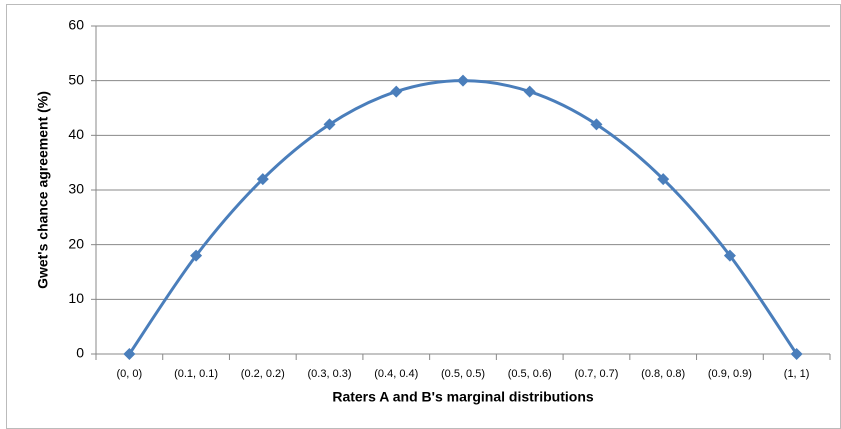  Describe the element at coordinates (76, 25) in the screenshot. I see `y-tick-label: 60` at that location.